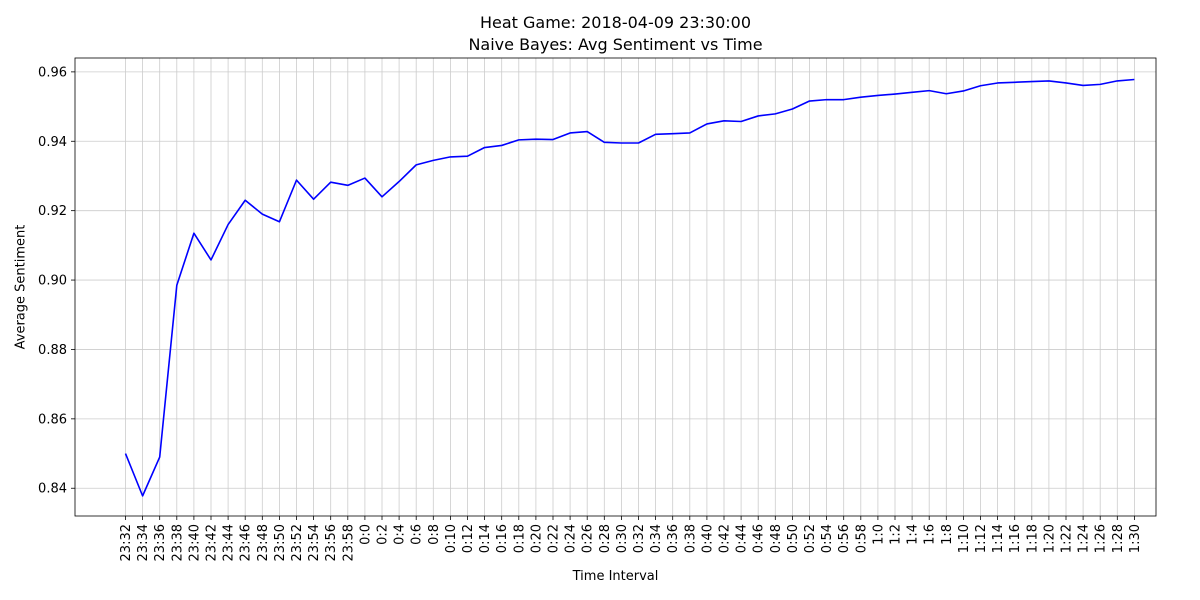 Image resolution: width=1200 pixels, height=600 pixels. What do you see at coordinates (673, 538) in the screenshot?
I see `x-tick-label: 0:36` at bounding box center [673, 538].